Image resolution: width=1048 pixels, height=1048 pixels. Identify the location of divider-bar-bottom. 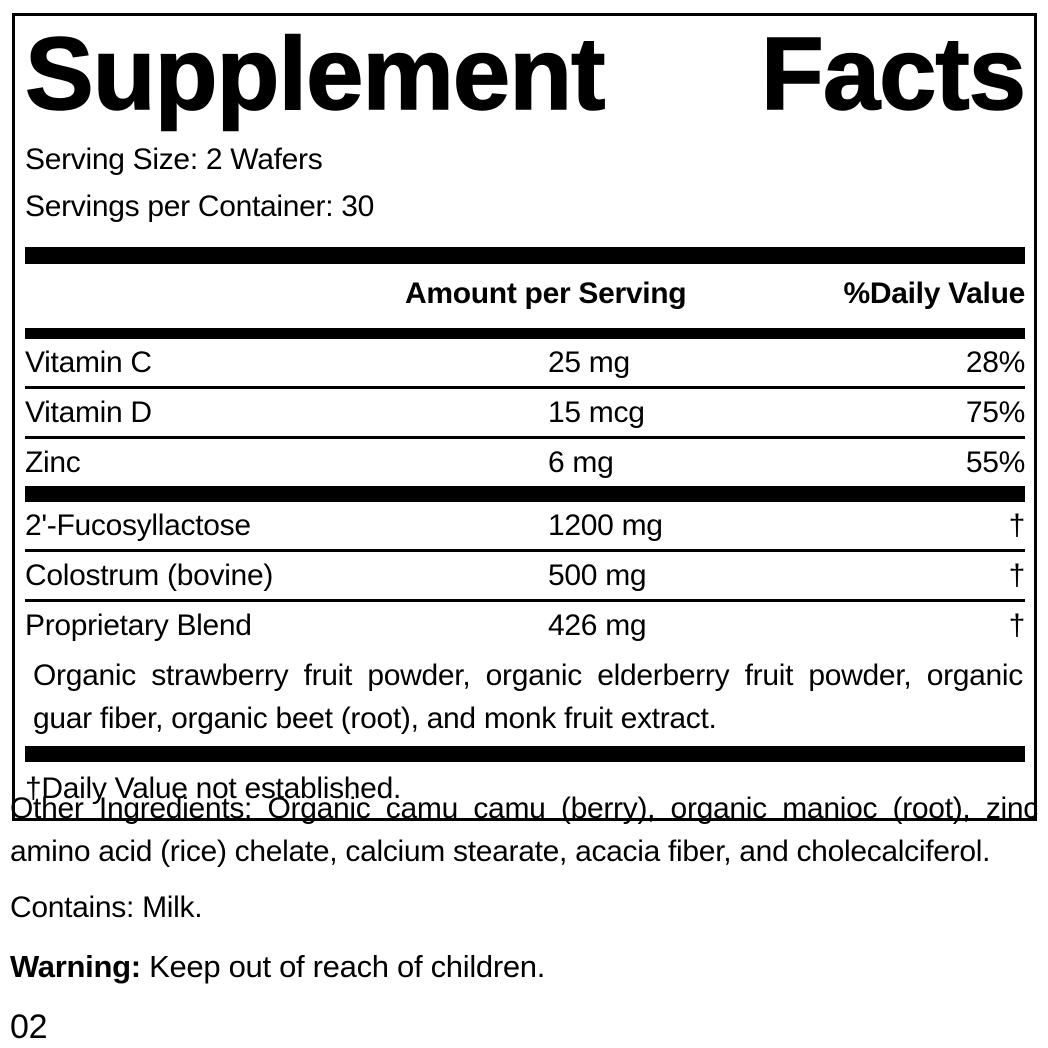
(525, 754).